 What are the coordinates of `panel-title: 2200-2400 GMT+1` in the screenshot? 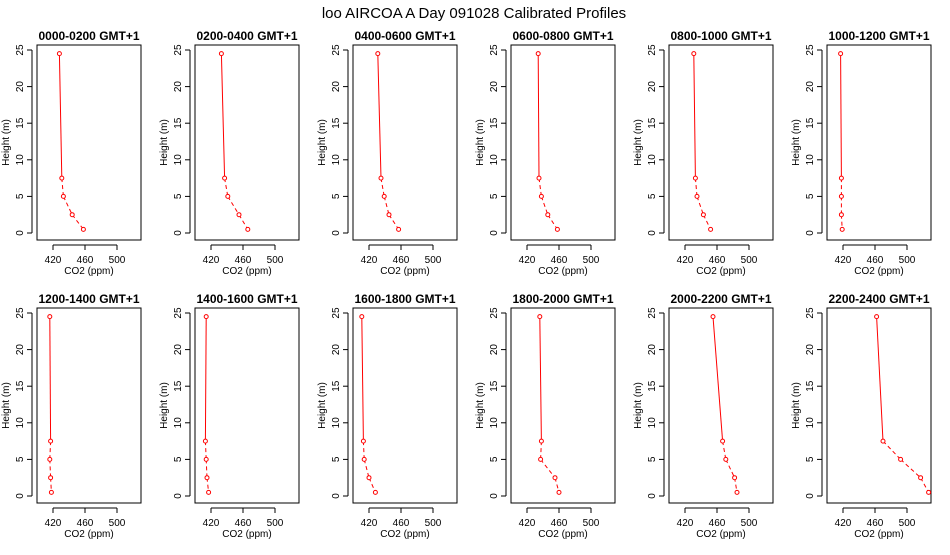 It's located at (878, 299).